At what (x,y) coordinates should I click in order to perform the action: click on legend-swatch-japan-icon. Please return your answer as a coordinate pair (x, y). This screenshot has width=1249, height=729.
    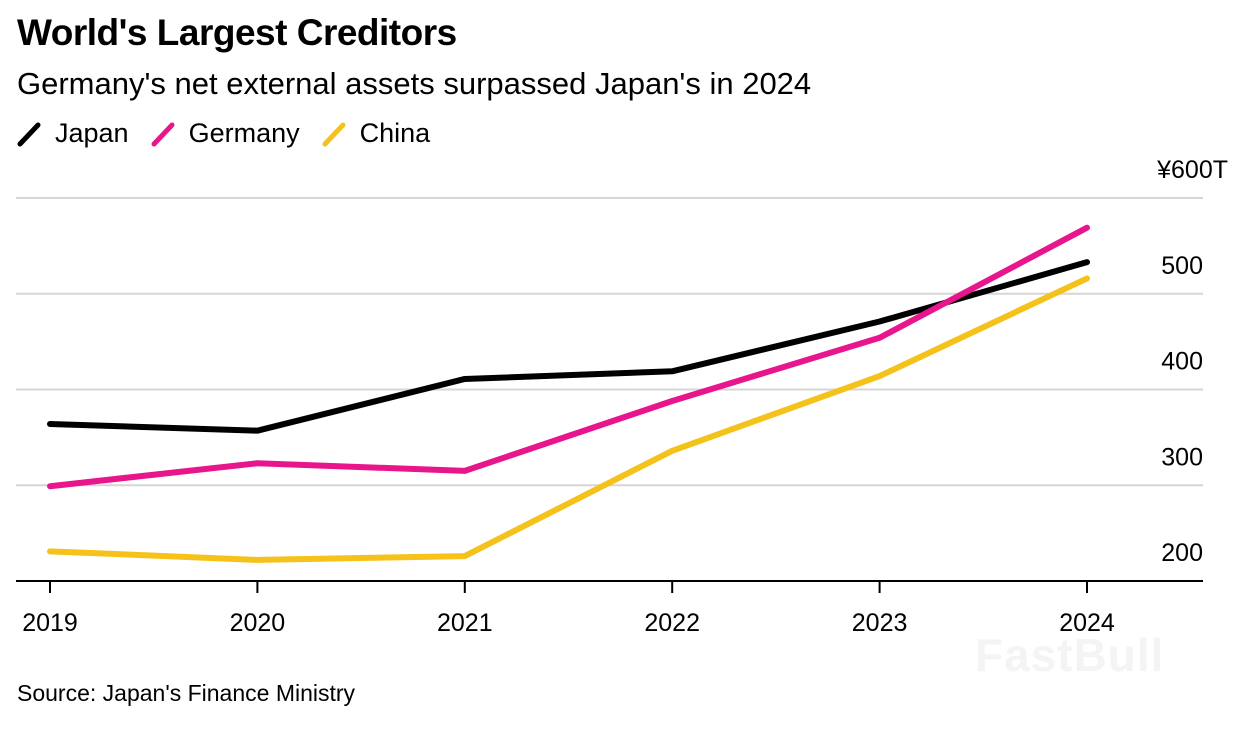
    Looking at the image, I should click on (29, 134).